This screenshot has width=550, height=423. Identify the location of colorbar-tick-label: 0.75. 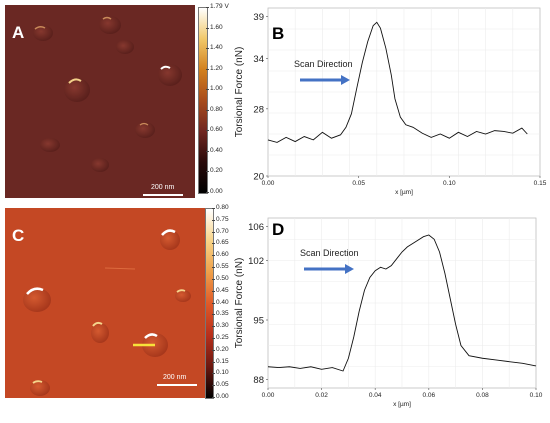
(222, 219).